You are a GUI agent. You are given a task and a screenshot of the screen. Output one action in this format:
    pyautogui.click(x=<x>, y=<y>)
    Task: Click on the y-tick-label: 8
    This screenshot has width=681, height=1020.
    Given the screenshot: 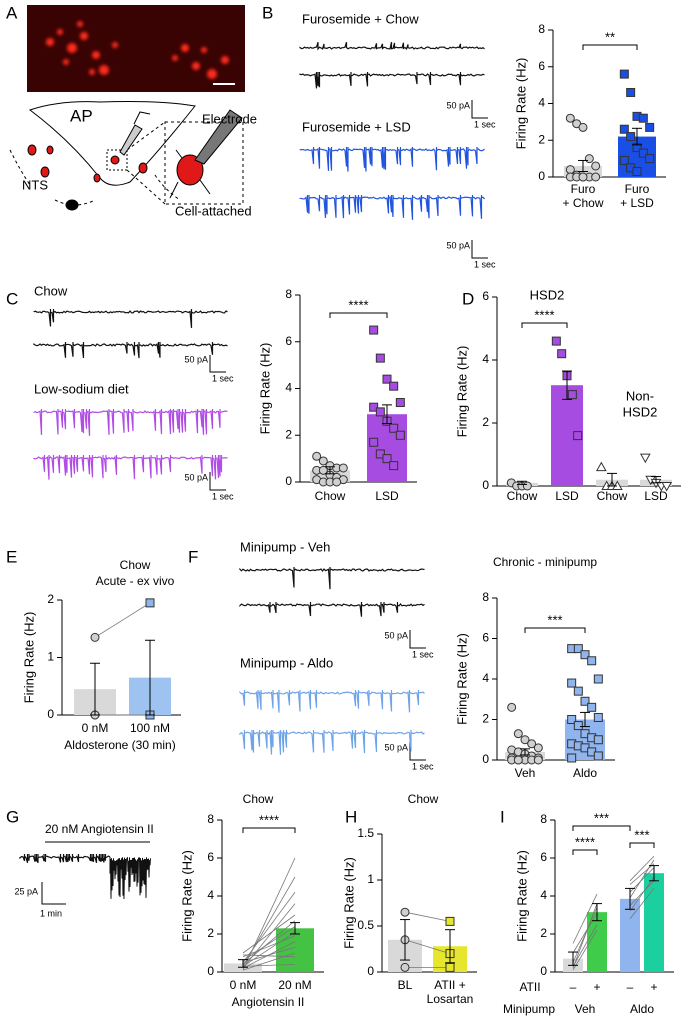 What is the action you would take?
    pyautogui.click(x=210, y=819)
    